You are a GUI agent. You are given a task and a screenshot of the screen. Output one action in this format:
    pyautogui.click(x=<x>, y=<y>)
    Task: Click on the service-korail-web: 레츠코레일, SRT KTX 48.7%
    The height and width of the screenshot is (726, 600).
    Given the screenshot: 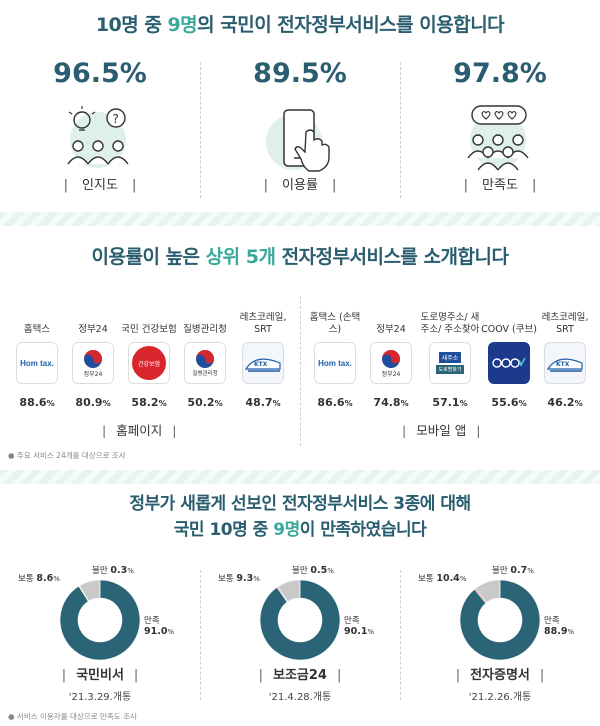 What is the action you would take?
    pyautogui.click(x=263, y=354)
    